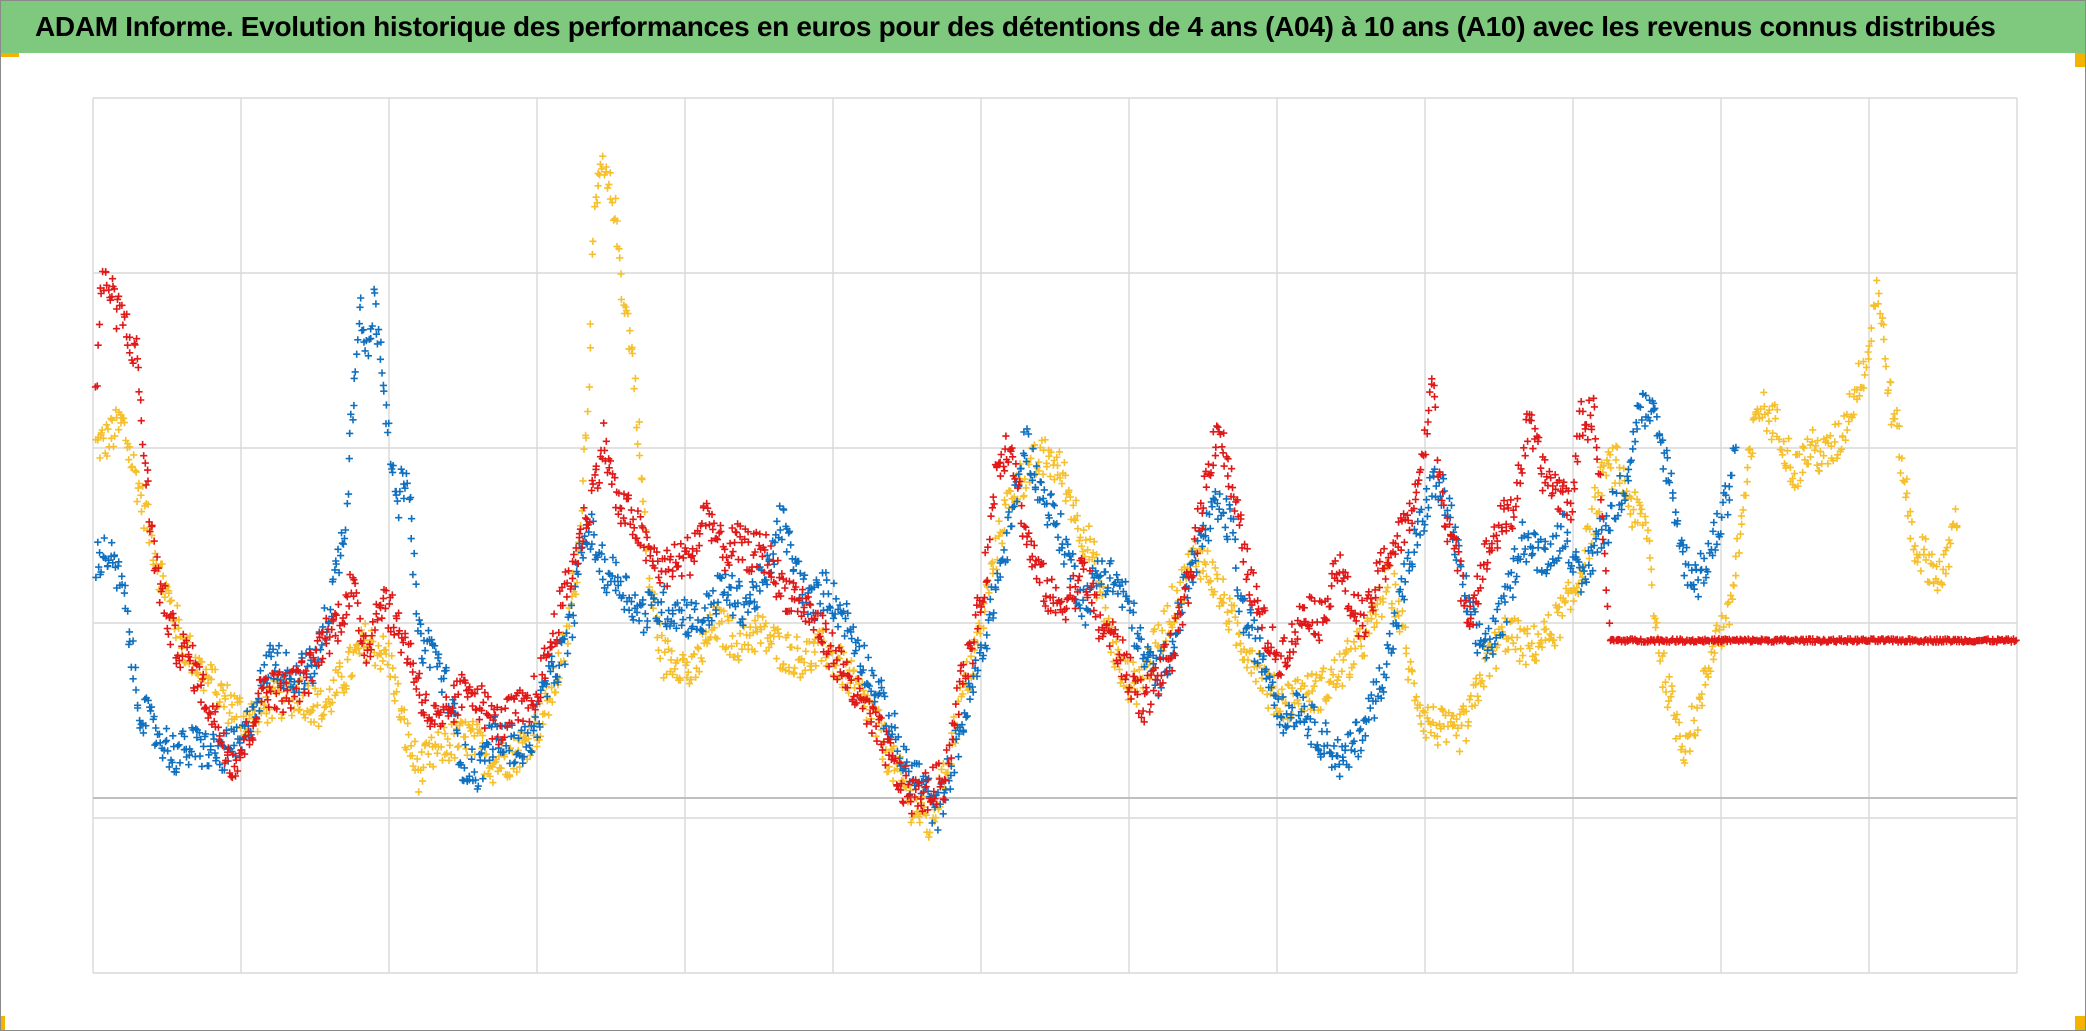  I want to click on reference-line-layer, so click(1055, 808).